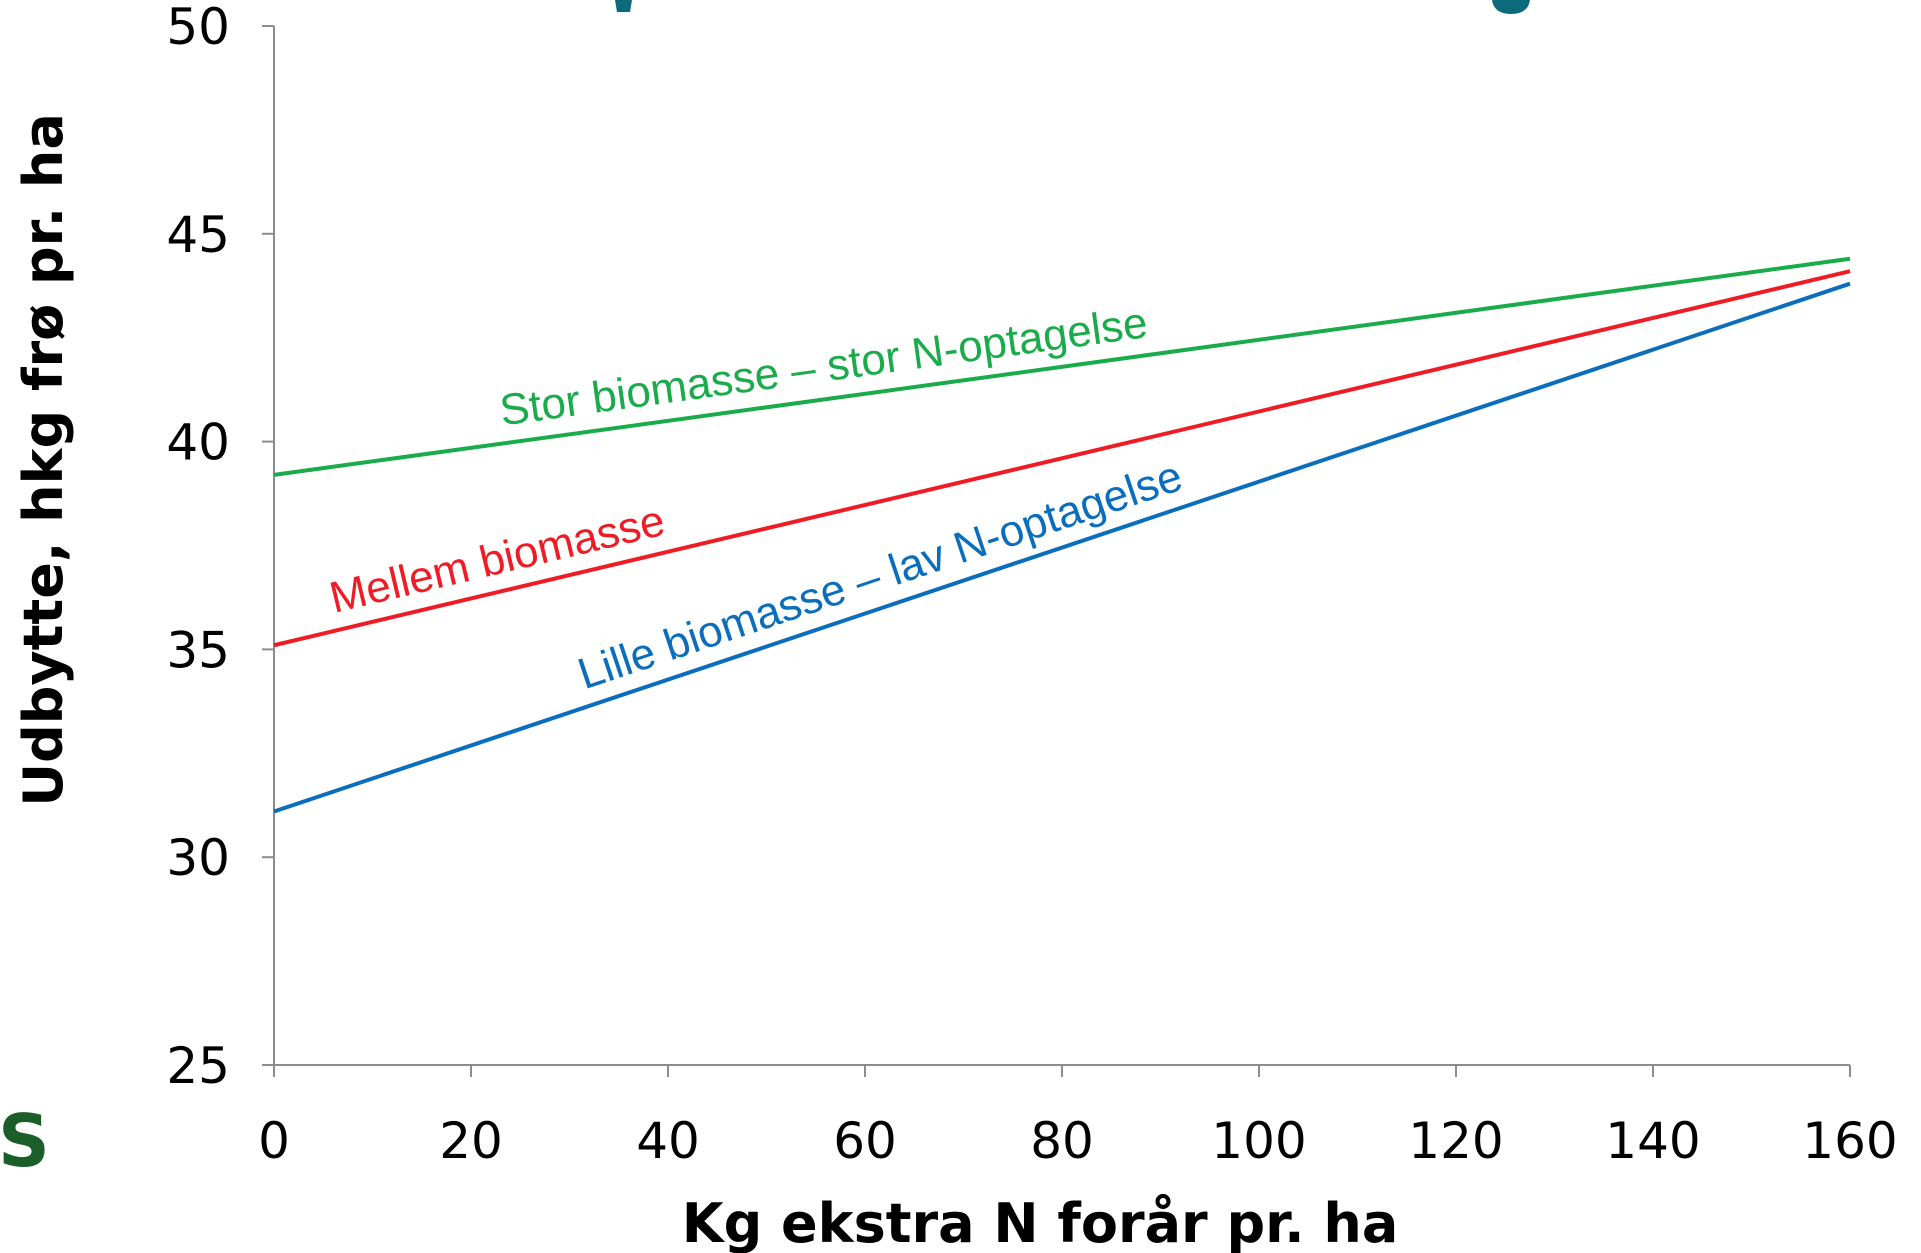  I want to click on x-tick-label: 20, so click(471, 1141).